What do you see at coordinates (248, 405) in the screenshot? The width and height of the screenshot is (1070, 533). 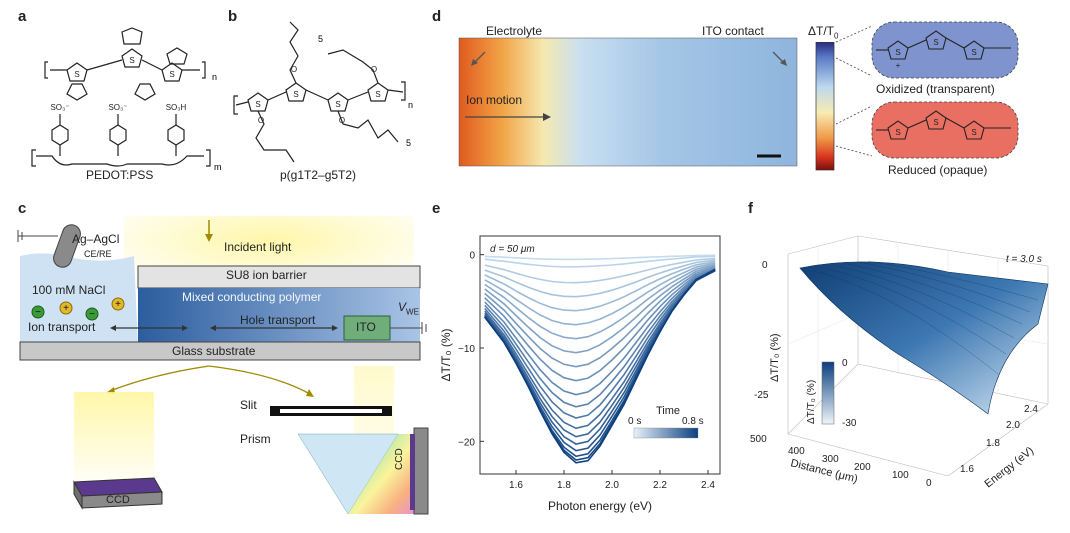 I see `label-slit: Slit` at bounding box center [248, 405].